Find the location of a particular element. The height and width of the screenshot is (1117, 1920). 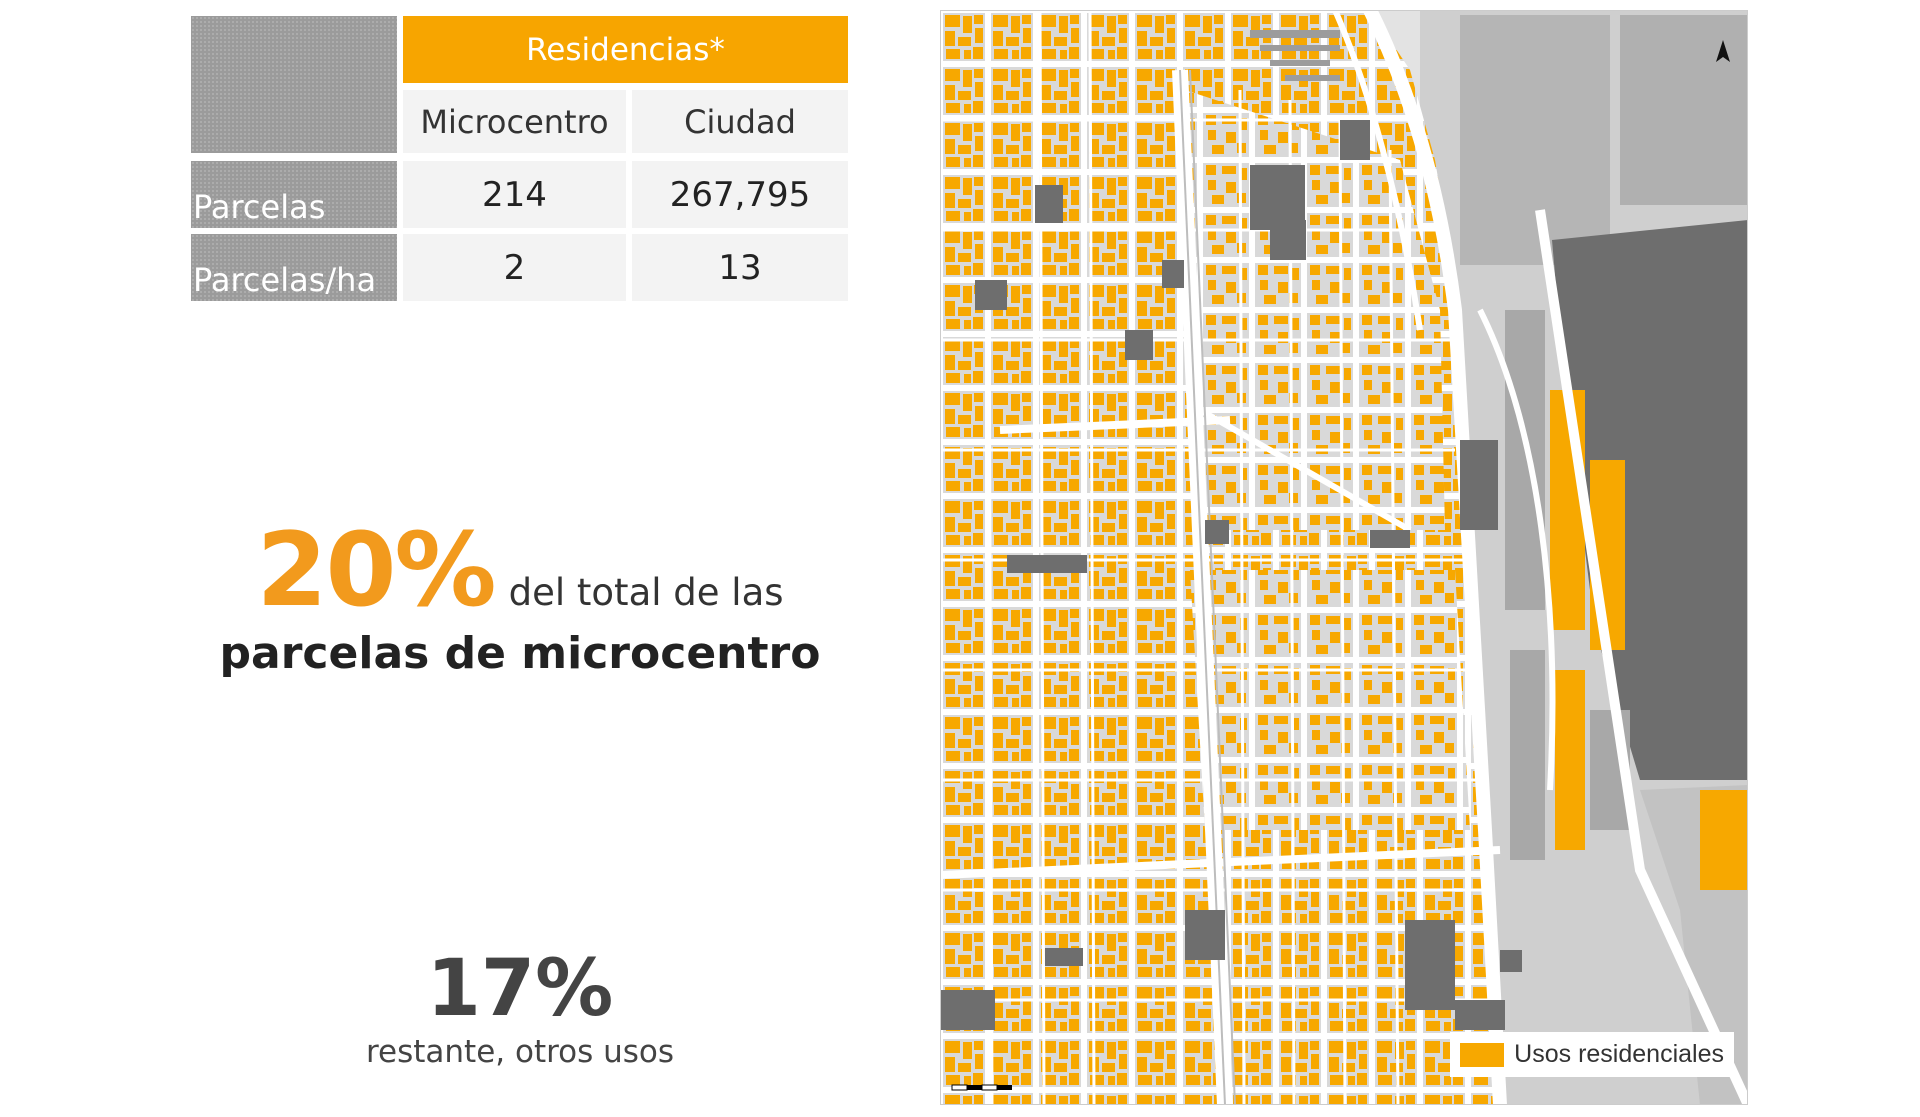

scale-bar is located at coordinates (981, 1087).